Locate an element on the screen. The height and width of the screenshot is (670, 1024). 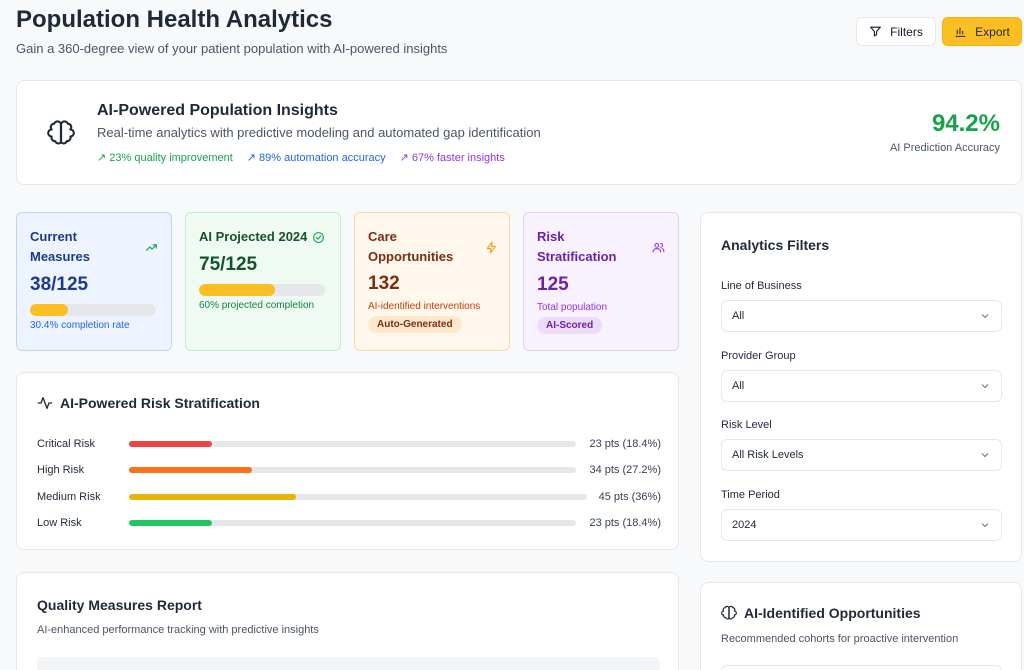
stat-value: 38/125 is located at coordinates (59, 284).